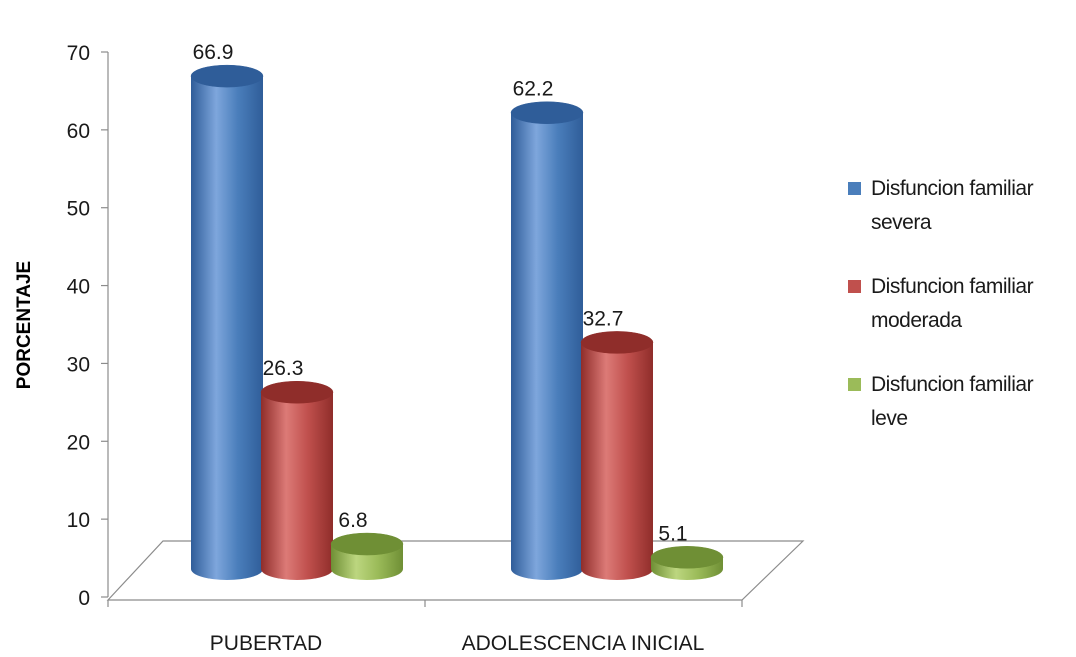  I want to click on legend-item: Disfuncion familiar leve, so click(962, 402).